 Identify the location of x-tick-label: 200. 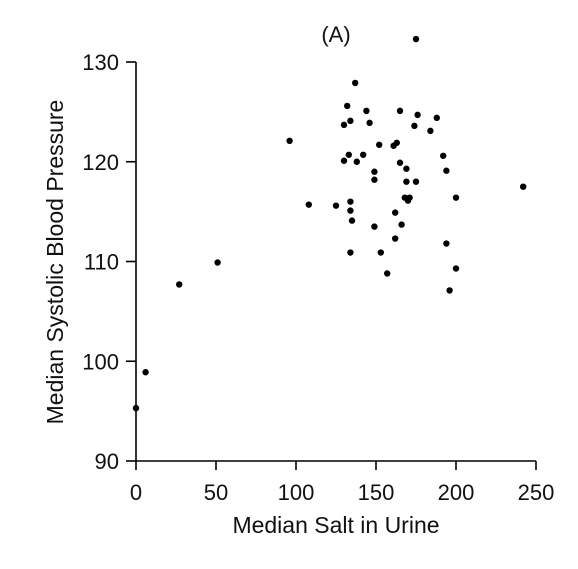
(456, 492).